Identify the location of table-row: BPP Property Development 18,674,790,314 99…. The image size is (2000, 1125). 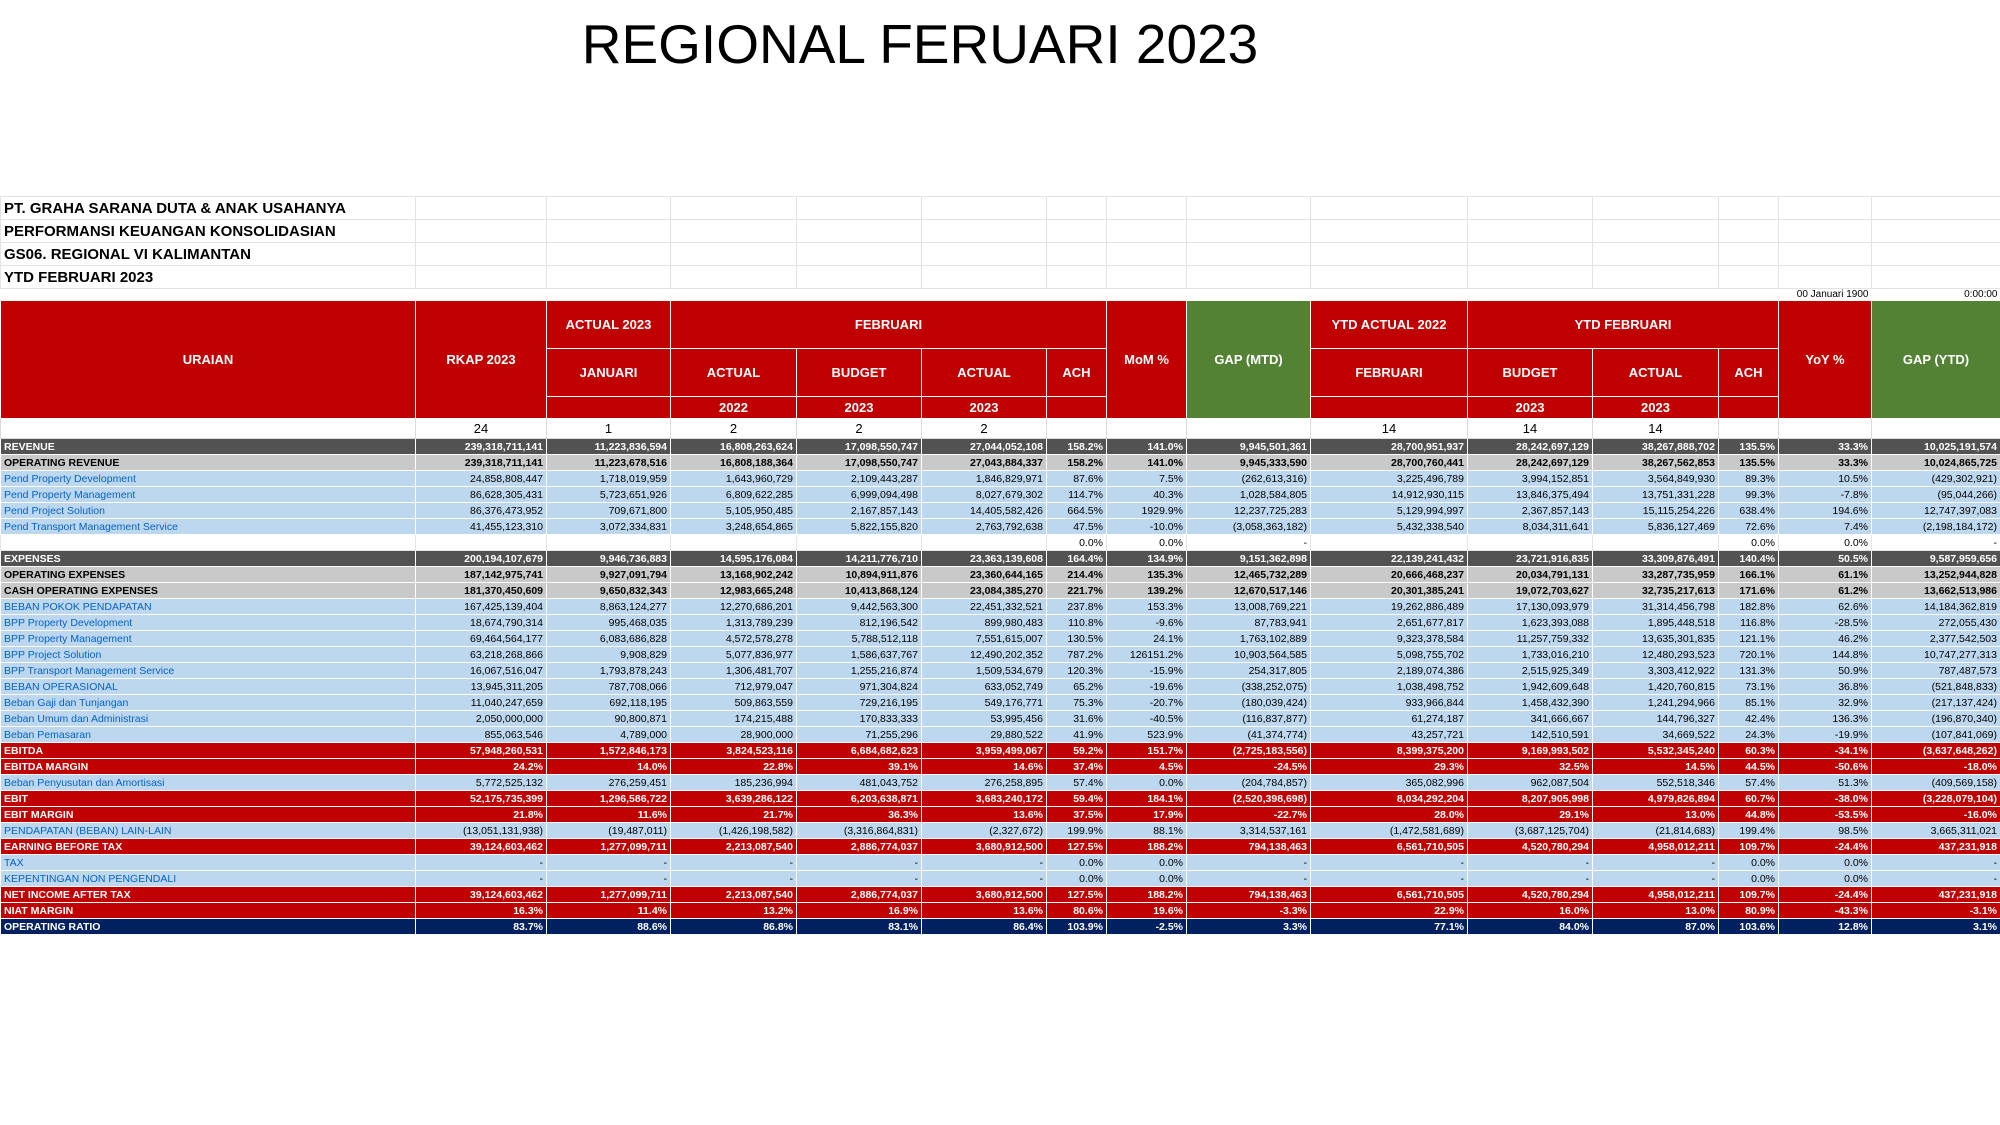
(1000, 622).